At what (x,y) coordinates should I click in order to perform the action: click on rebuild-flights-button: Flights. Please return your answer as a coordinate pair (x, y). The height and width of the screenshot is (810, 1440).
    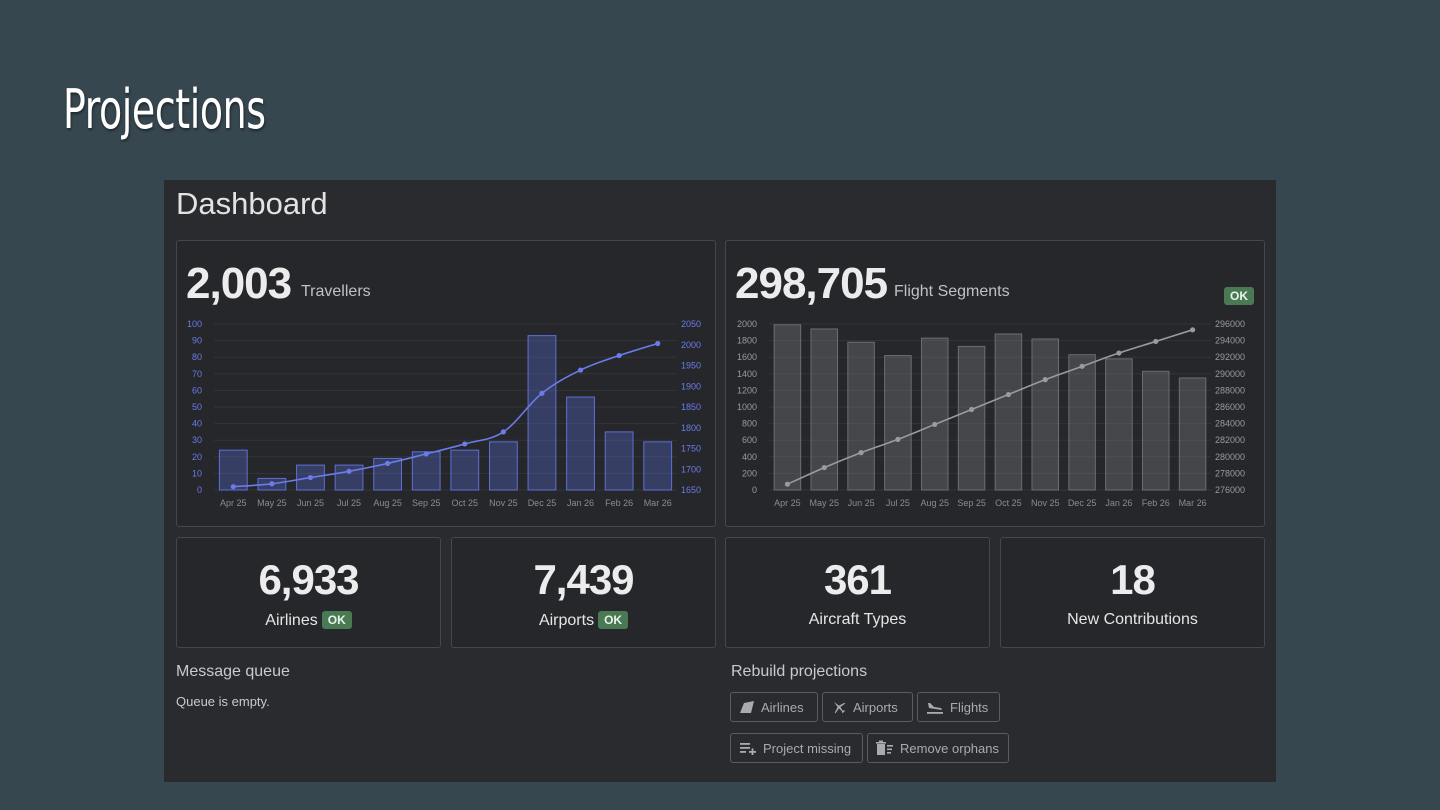
    Looking at the image, I should click on (958, 707).